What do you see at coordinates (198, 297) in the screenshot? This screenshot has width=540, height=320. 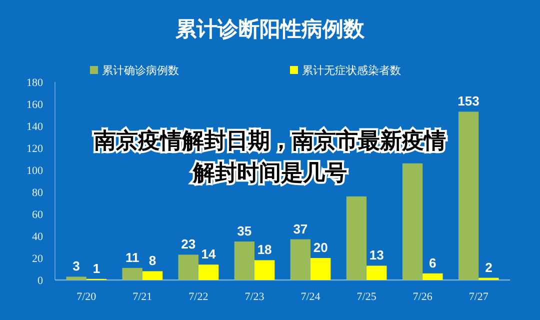 I see `x-tick-label: 7/22` at bounding box center [198, 297].